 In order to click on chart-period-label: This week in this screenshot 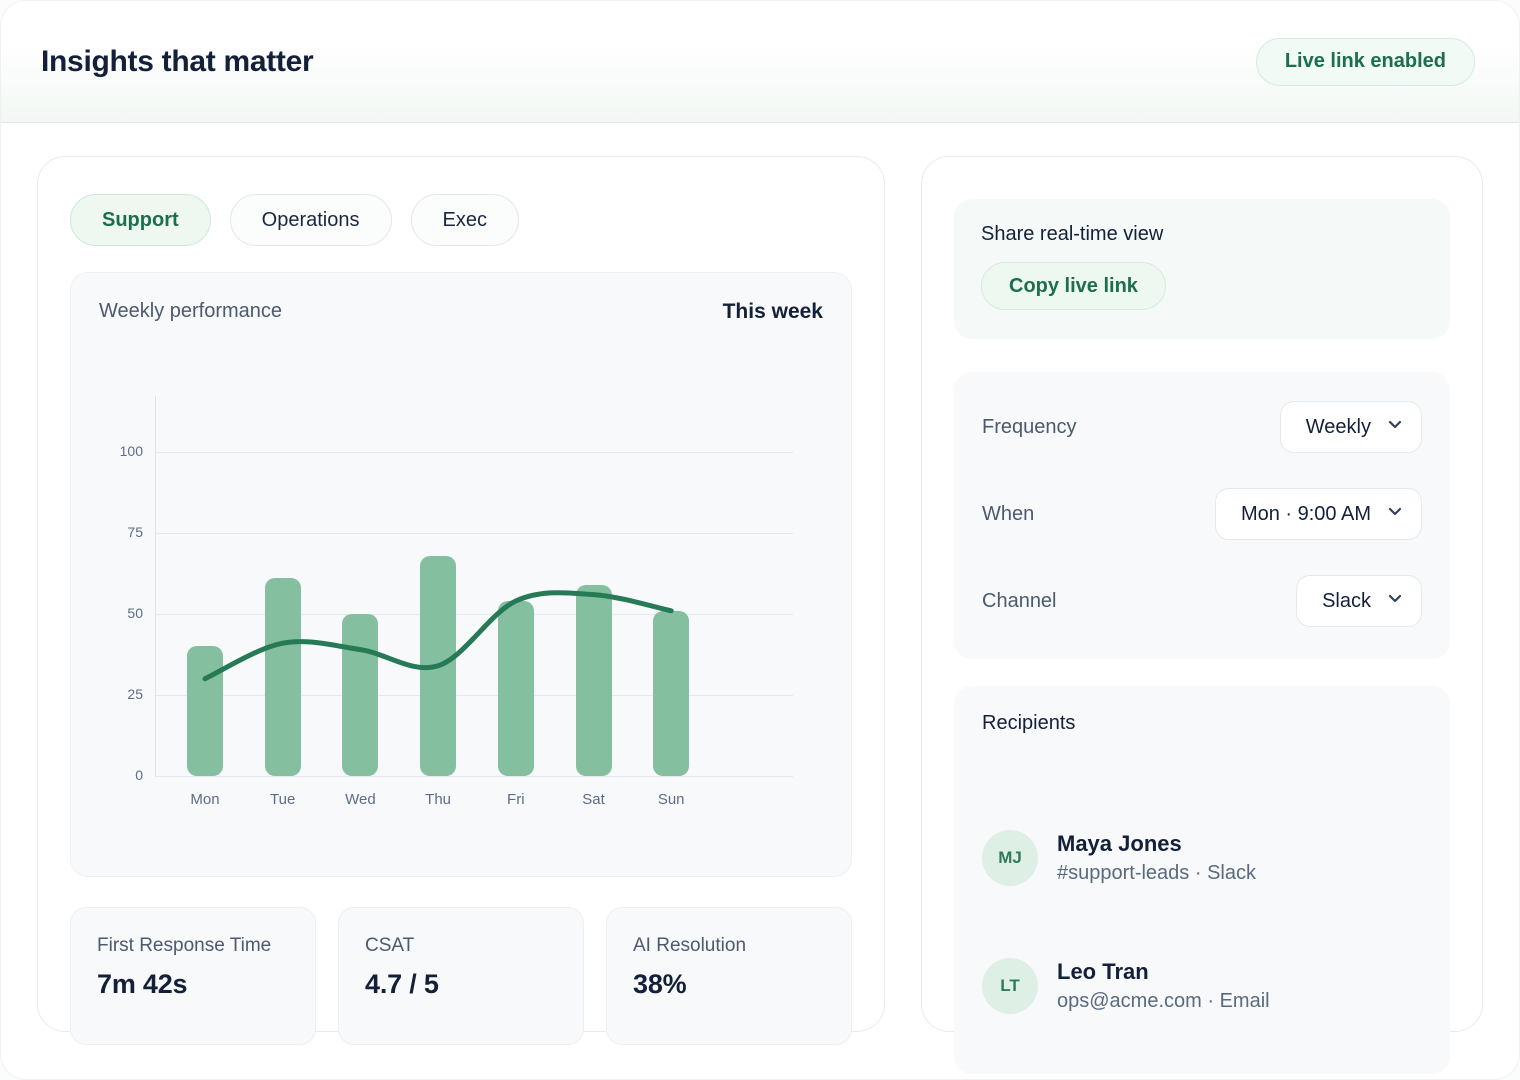, I will do `click(772, 311)`.